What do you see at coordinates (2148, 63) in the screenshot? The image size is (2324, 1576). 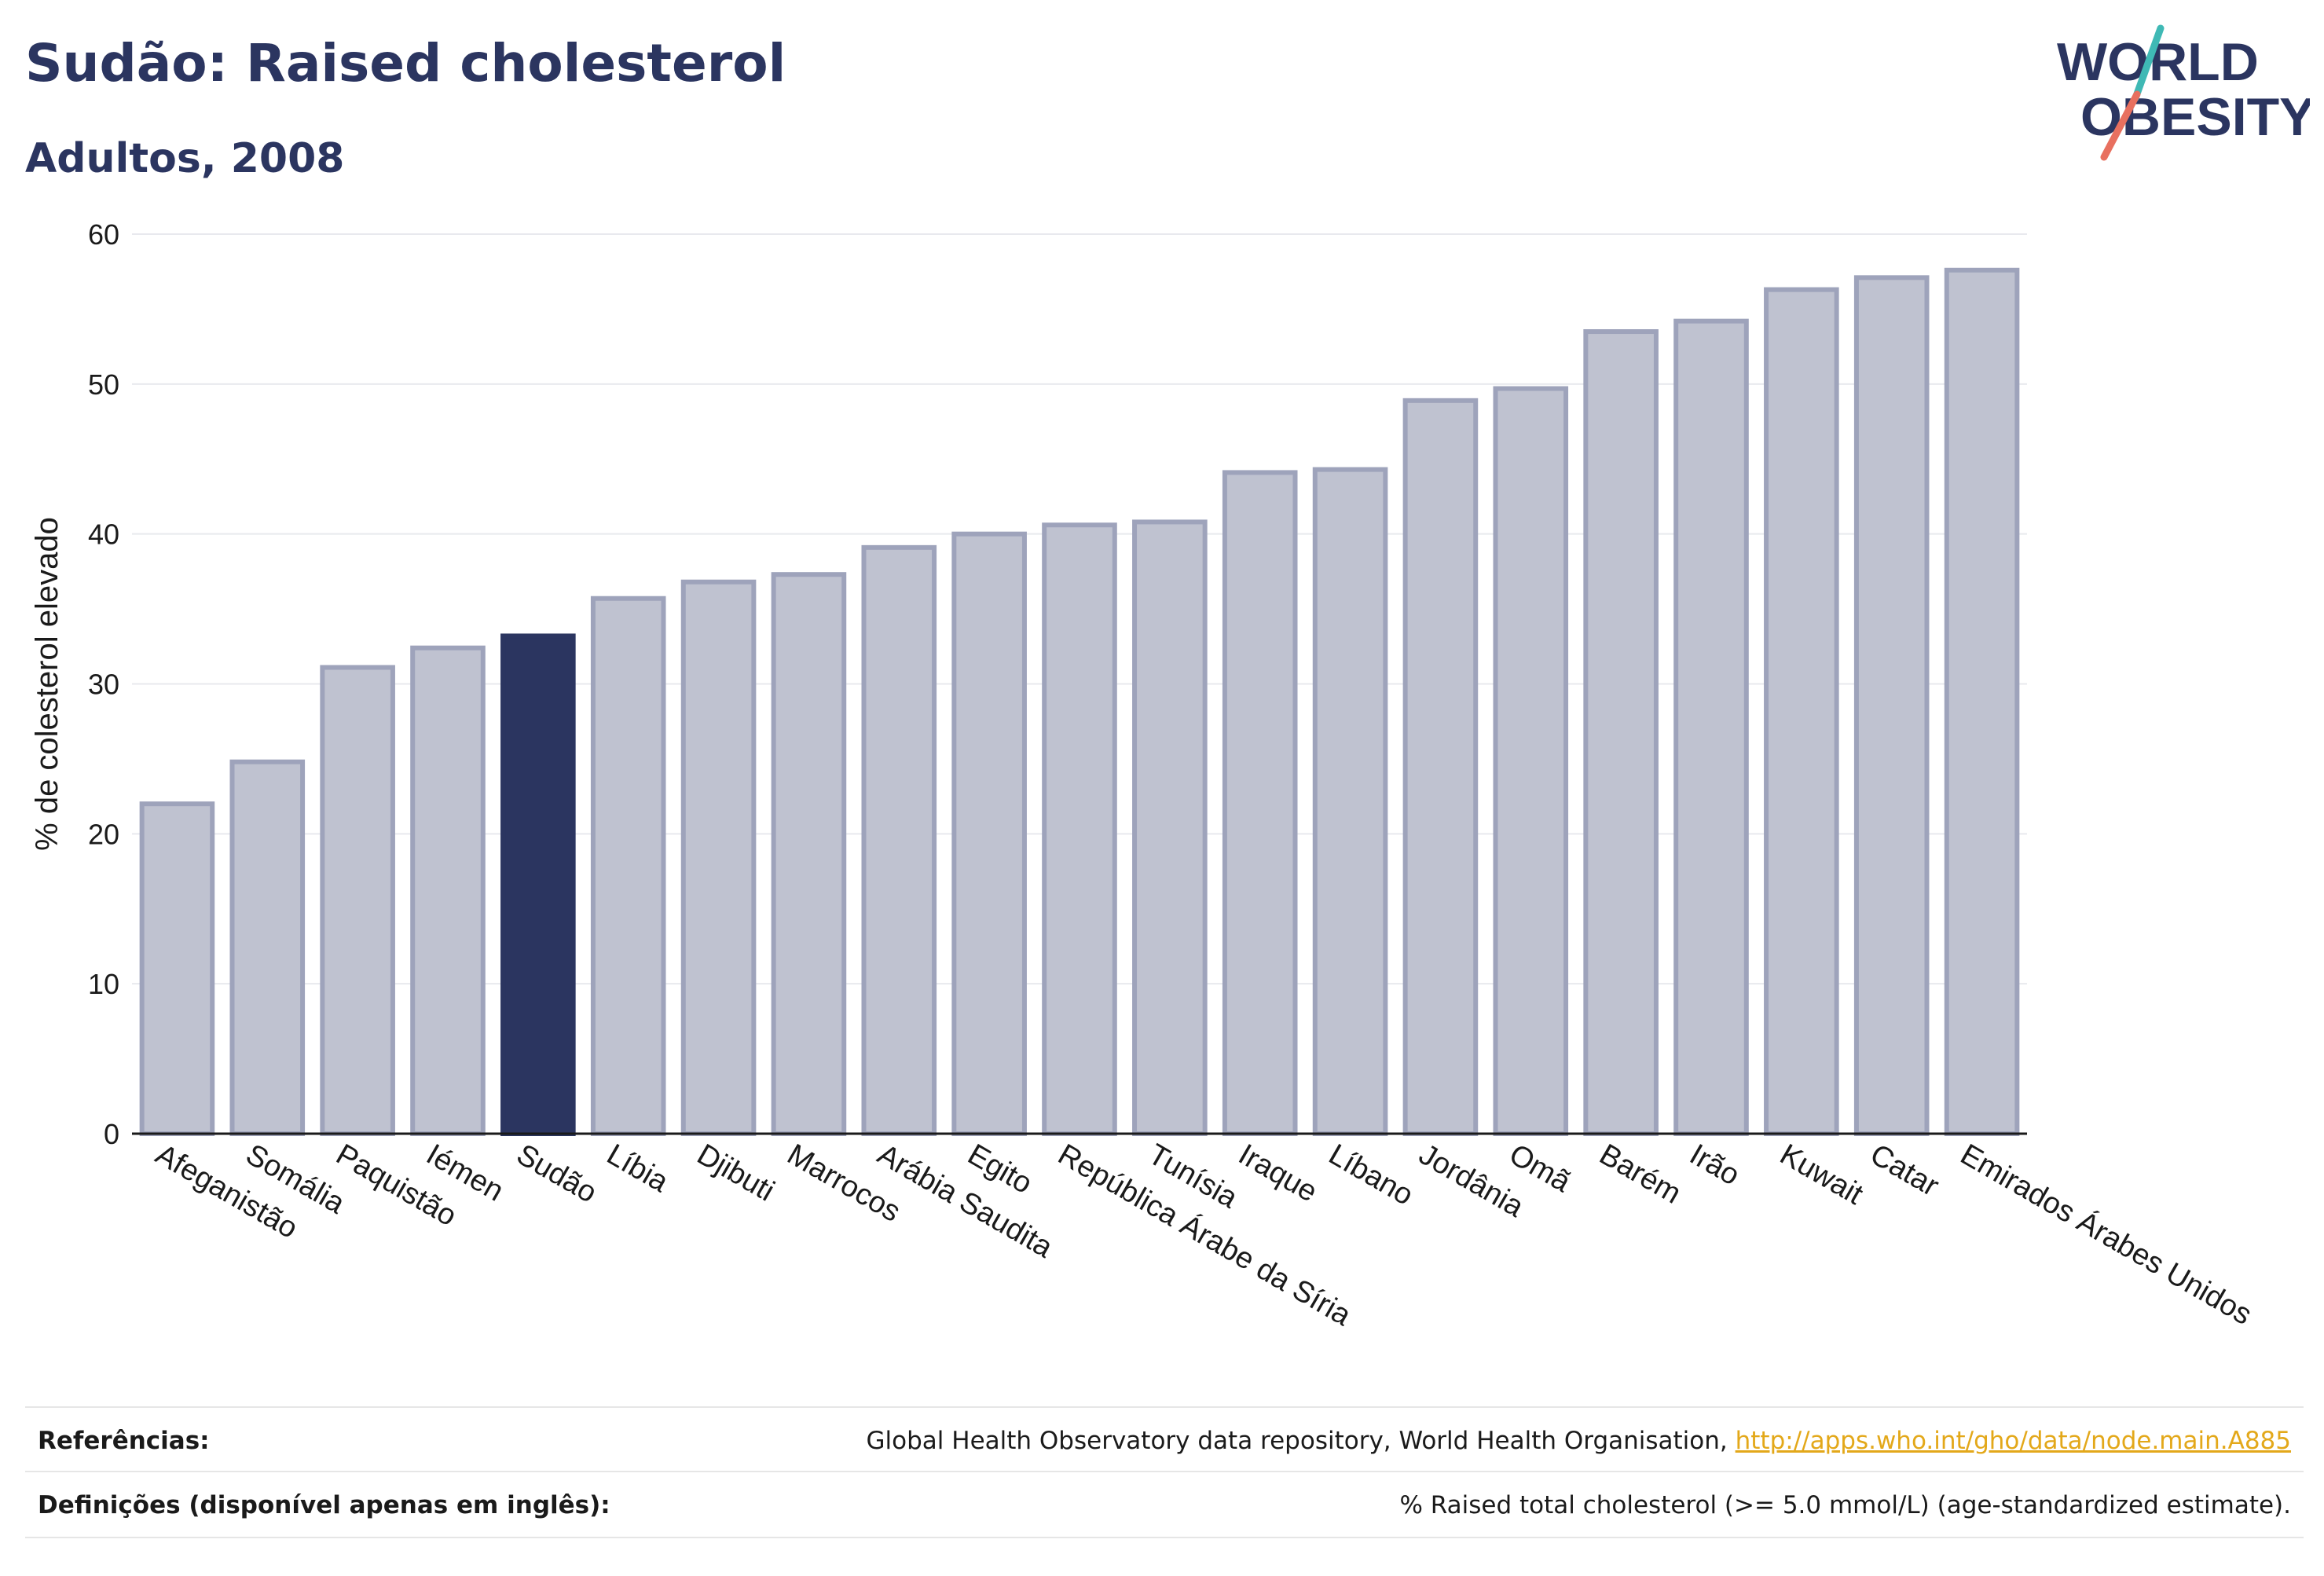 I see `logo-slash-teal` at bounding box center [2148, 63].